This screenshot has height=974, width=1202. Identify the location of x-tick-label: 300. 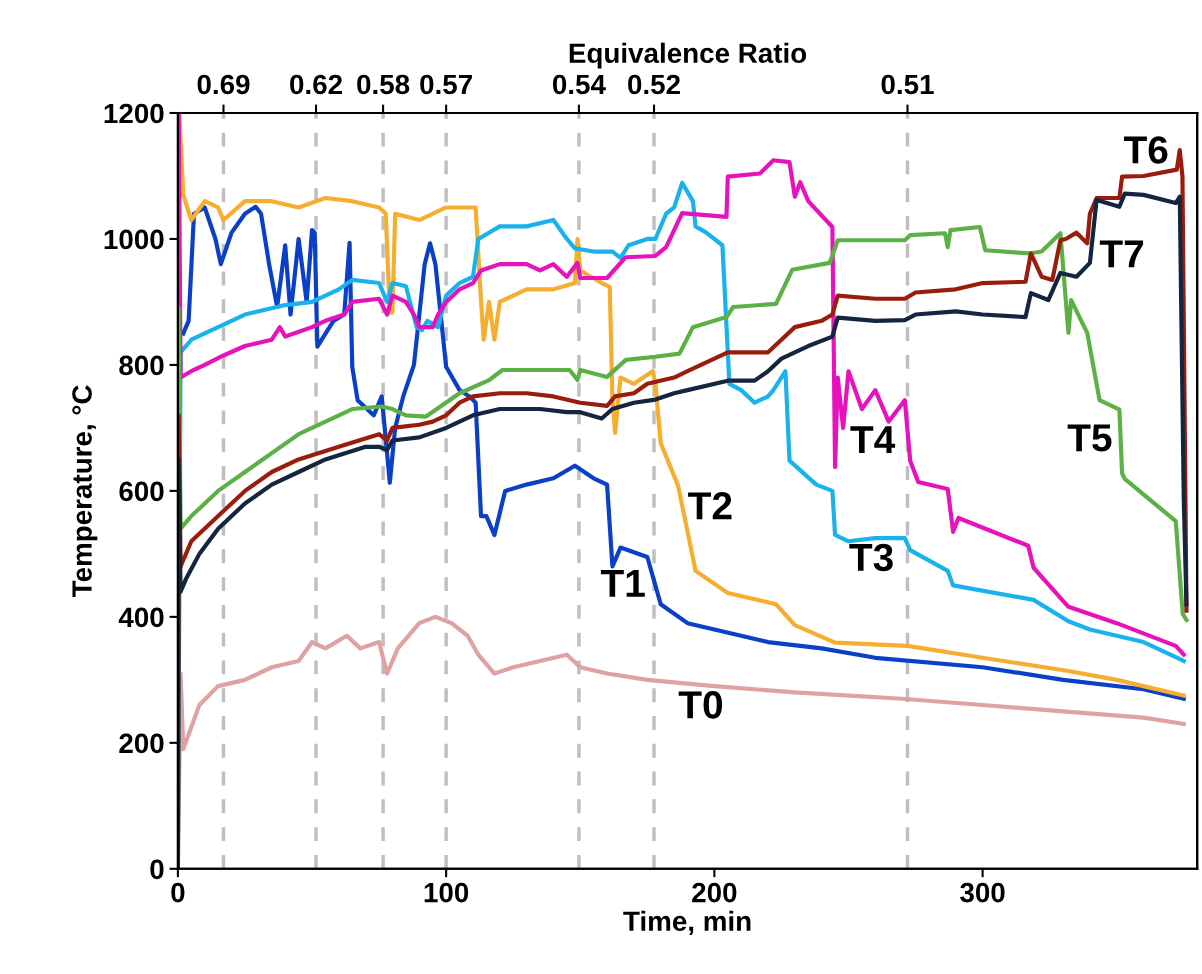
(982, 892).